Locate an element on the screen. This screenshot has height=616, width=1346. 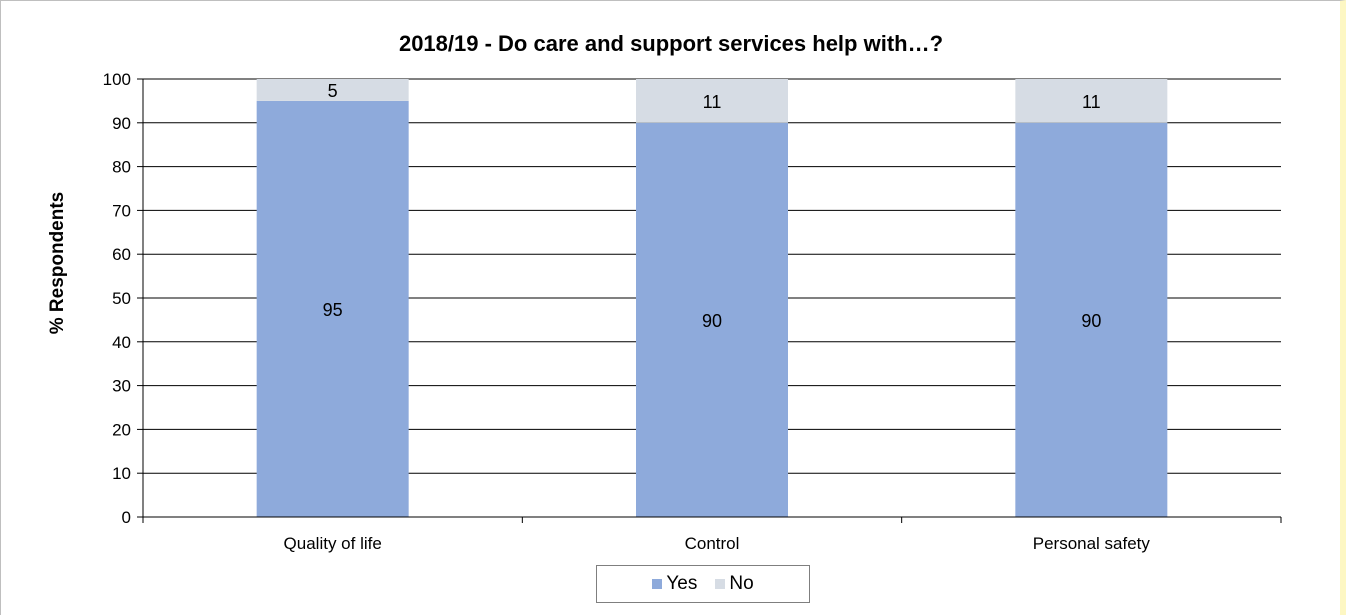
y-tick-label: 40 is located at coordinates (121, 342).